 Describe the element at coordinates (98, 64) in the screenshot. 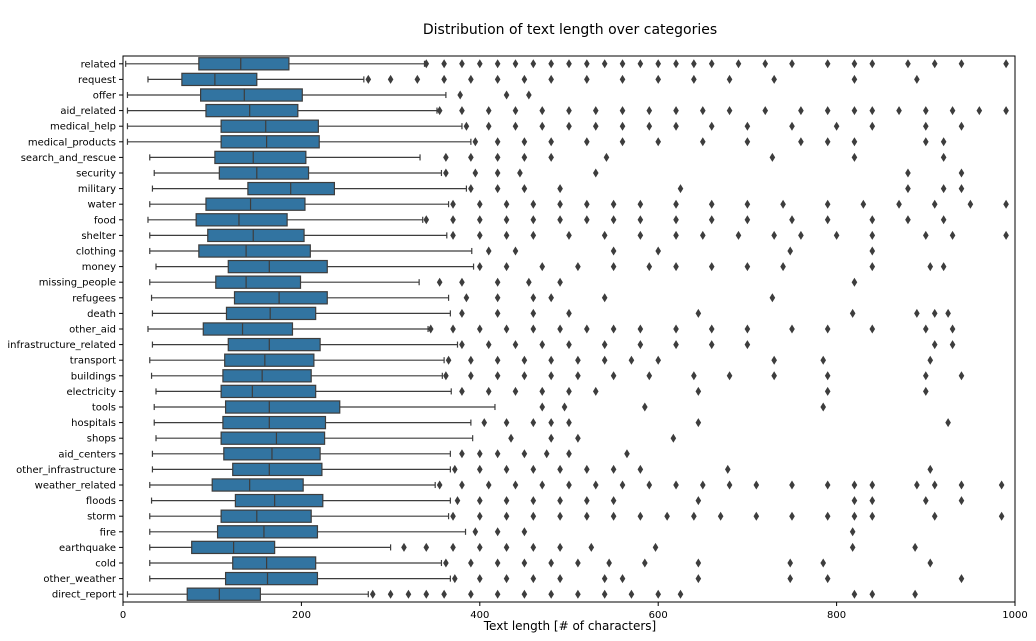

I see `y-tick-label: related` at that location.